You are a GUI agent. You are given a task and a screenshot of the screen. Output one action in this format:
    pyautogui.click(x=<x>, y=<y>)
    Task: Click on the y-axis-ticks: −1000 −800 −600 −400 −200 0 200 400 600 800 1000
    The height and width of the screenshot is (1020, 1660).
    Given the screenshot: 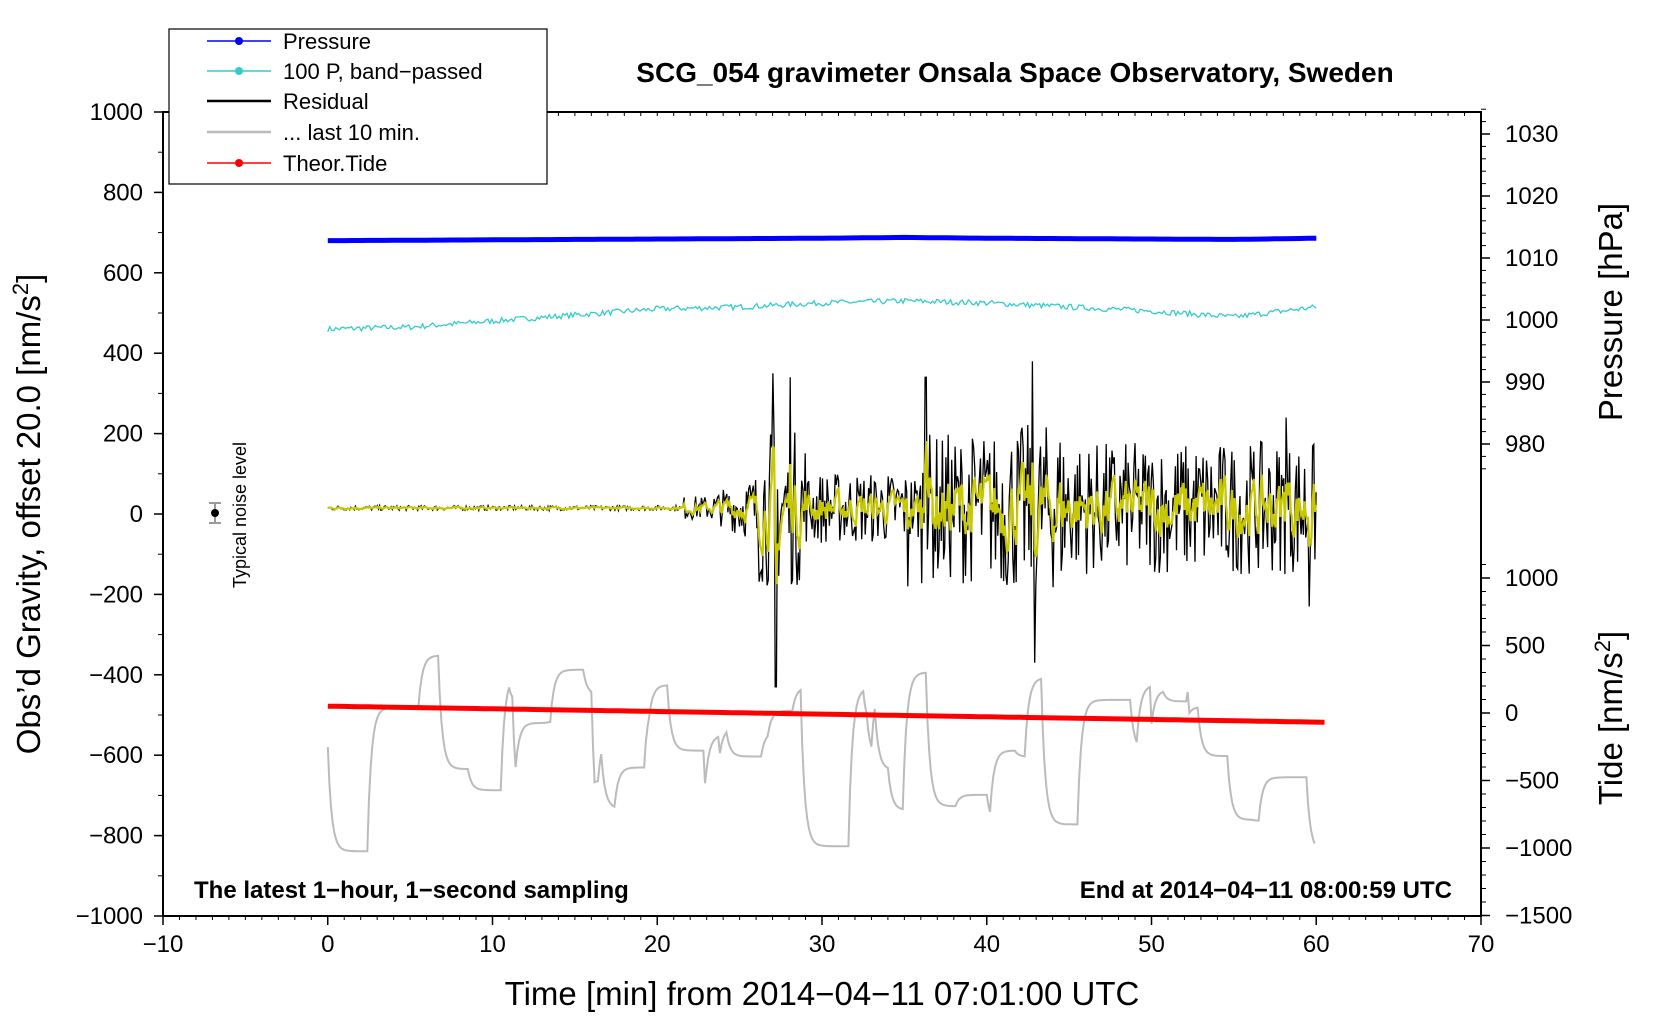 What is the action you would take?
    pyautogui.click(x=119, y=514)
    